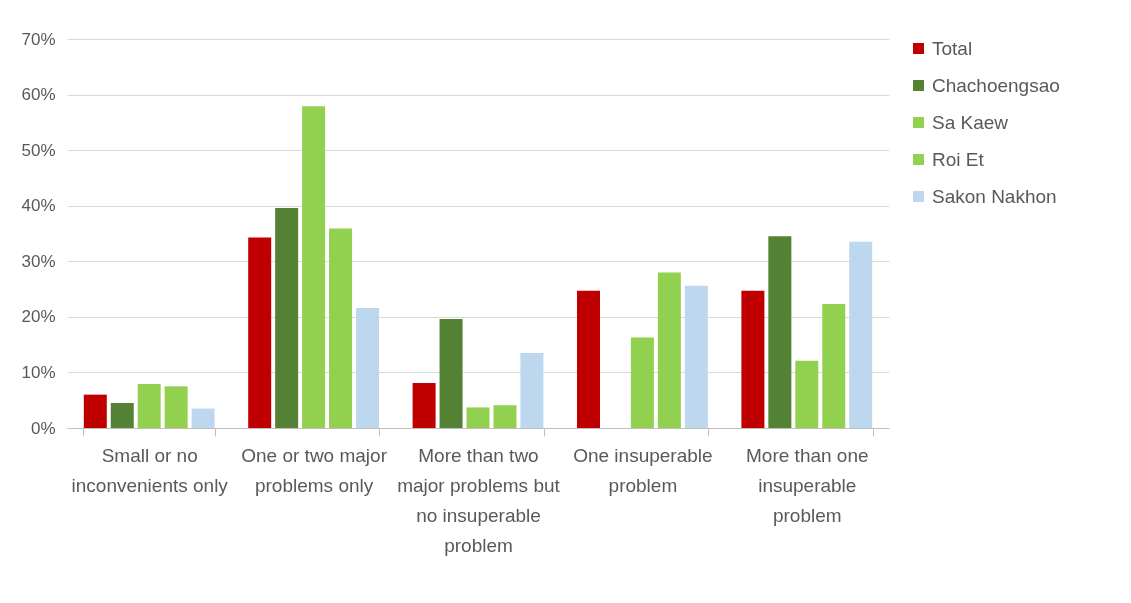 This screenshot has height=603, width=1131. What do you see at coordinates (38, 372) in the screenshot?
I see `y-tick-label: 10%` at bounding box center [38, 372].